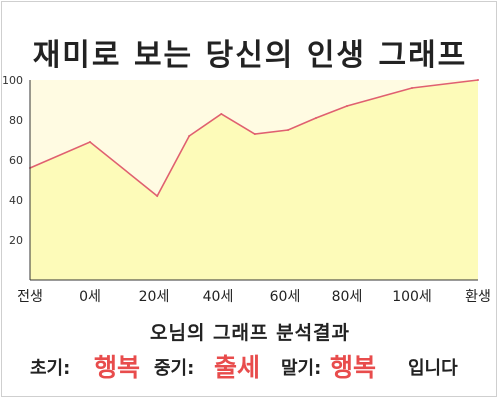  Describe the element at coordinates (117, 367) in the screenshot. I see `early-value: 행복` at that location.